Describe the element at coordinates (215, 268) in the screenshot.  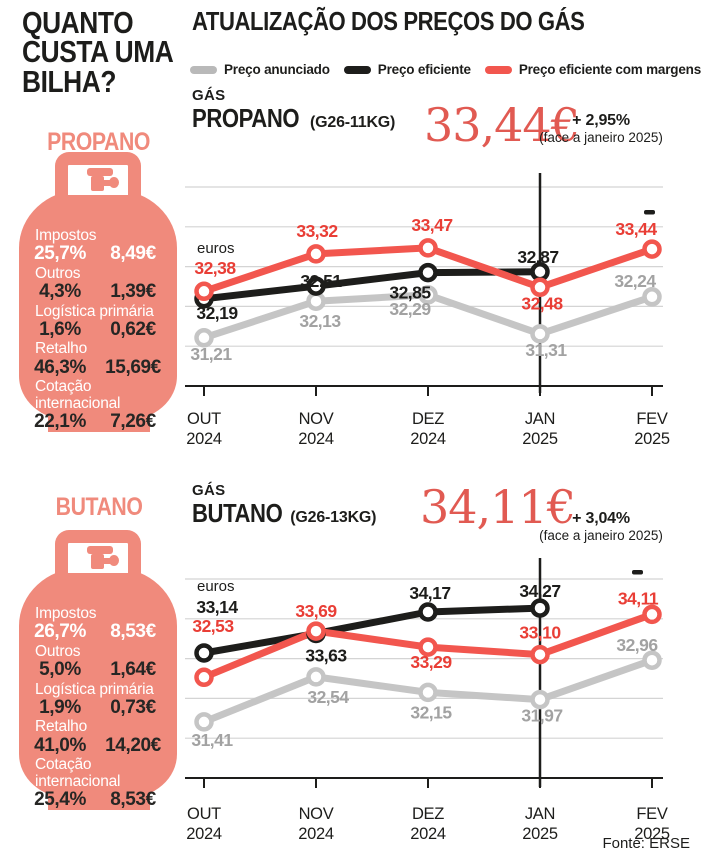
I see `value-label: 32,38` at that location.